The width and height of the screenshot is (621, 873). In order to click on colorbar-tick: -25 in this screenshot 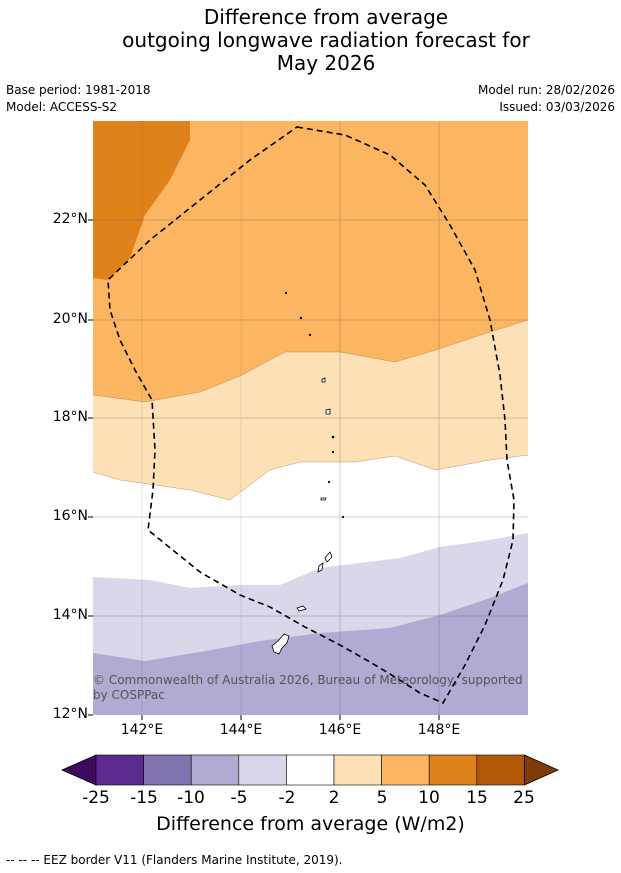, I will do `click(96, 798)`.